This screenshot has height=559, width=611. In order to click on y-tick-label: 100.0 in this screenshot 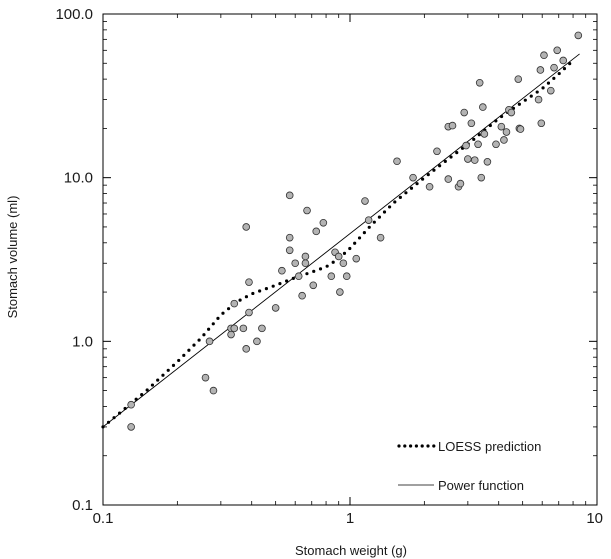, I will do `click(74, 14)`.